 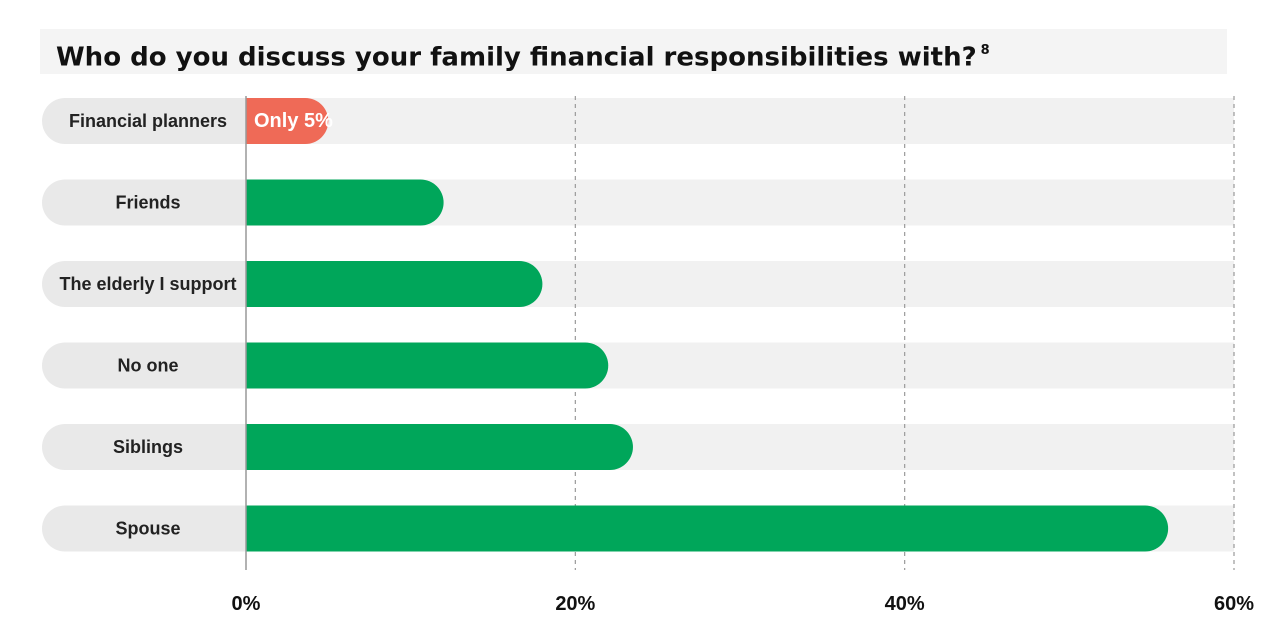 I want to click on category-label: No one, so click(x=148, y=366).